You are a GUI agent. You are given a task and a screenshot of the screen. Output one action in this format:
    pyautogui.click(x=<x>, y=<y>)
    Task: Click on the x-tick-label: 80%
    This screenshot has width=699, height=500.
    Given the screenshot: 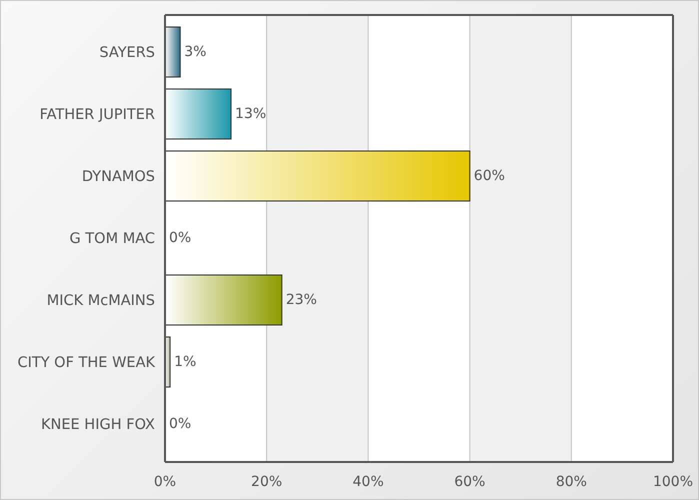 What is the action you would take?
    pyautogui.click(x=571, y=482)
    